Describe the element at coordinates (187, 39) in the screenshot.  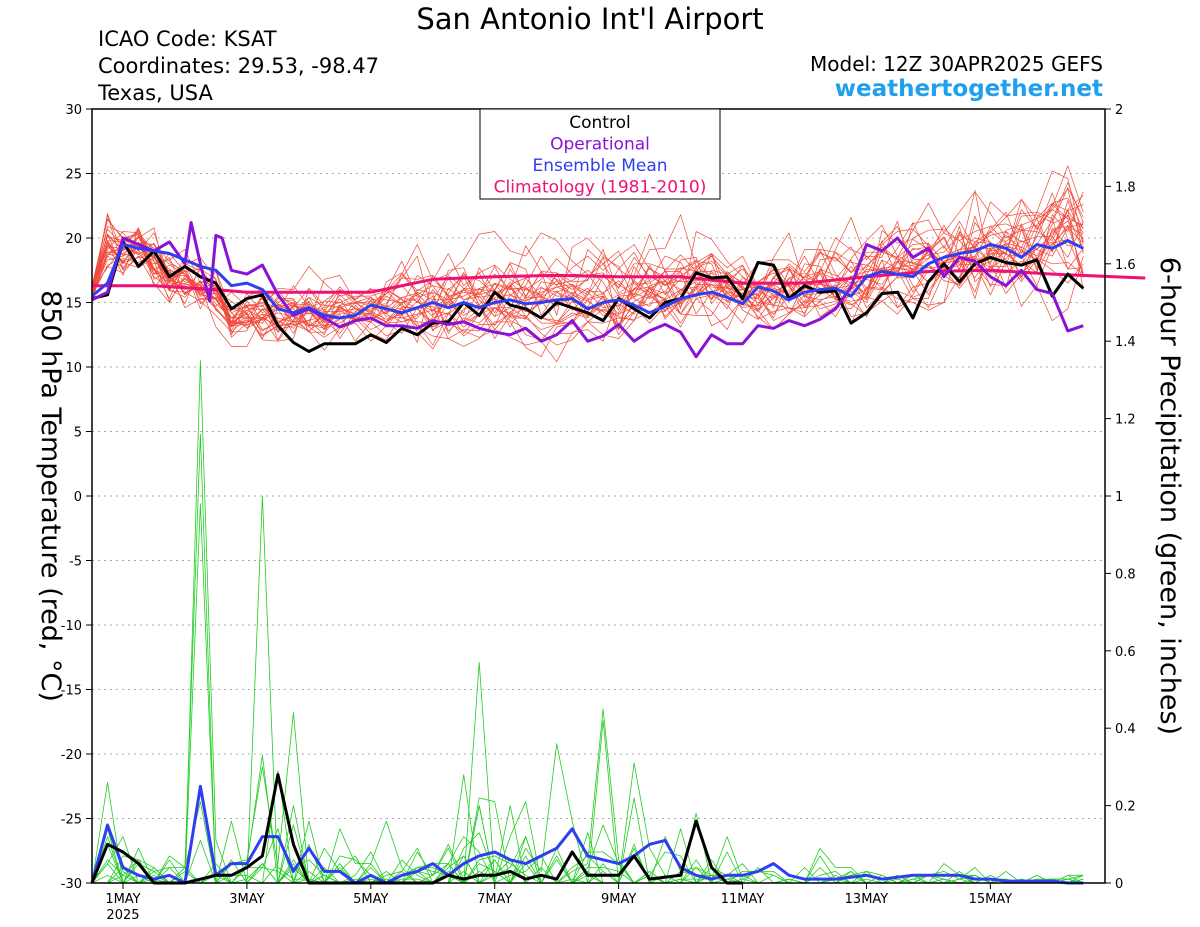
I see `icao-code: ICAO Code: KSAT` at that location.